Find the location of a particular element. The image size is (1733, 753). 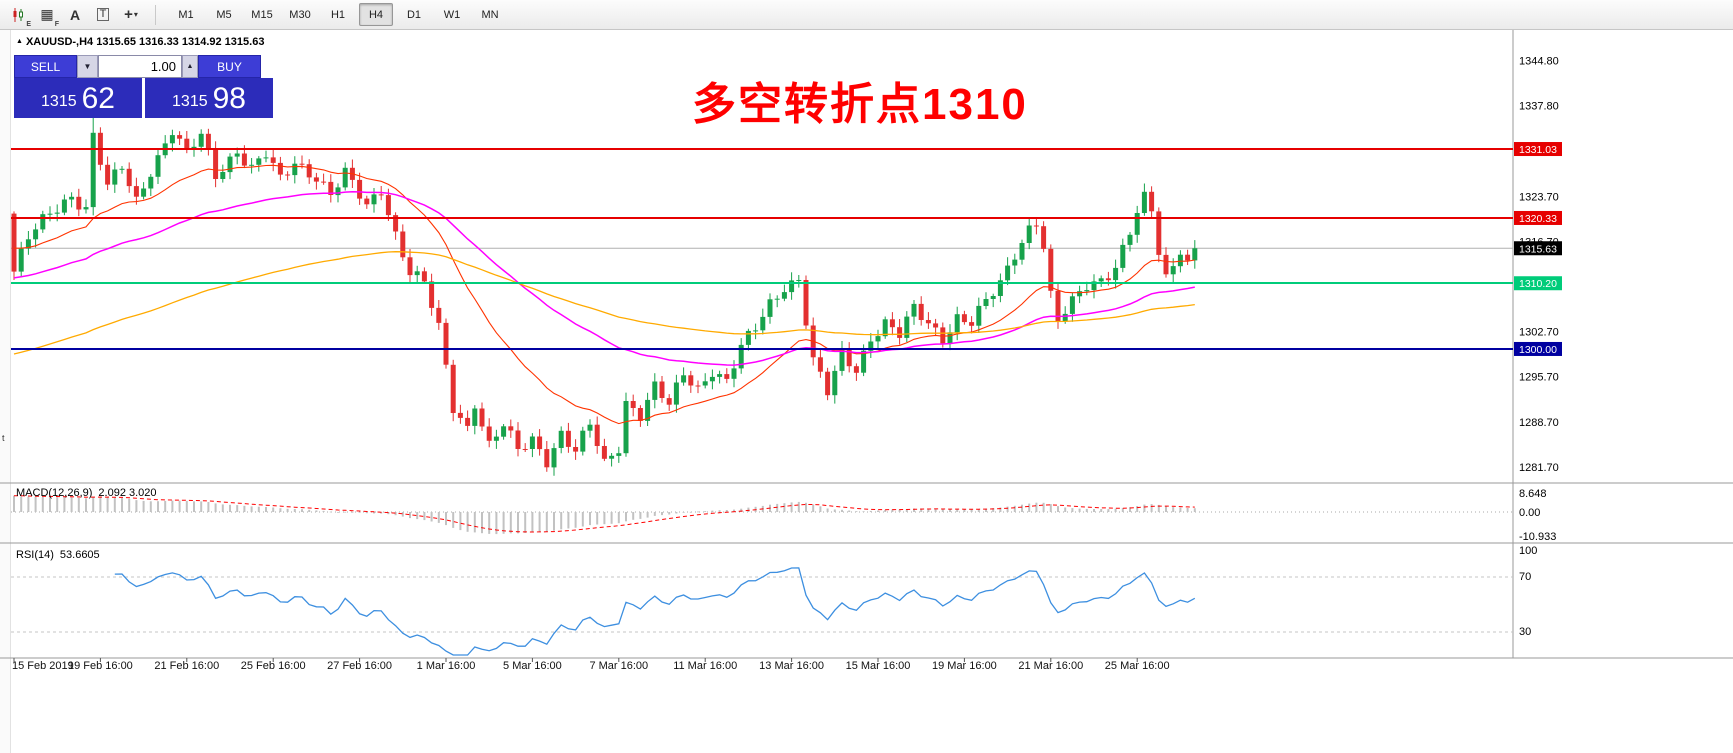

left-edge-strip: t is located at coordinates (5, 391).